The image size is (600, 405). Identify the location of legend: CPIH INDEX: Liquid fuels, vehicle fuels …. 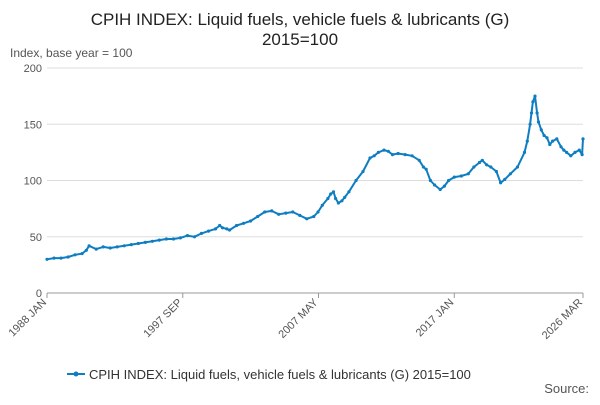
(269, 374).